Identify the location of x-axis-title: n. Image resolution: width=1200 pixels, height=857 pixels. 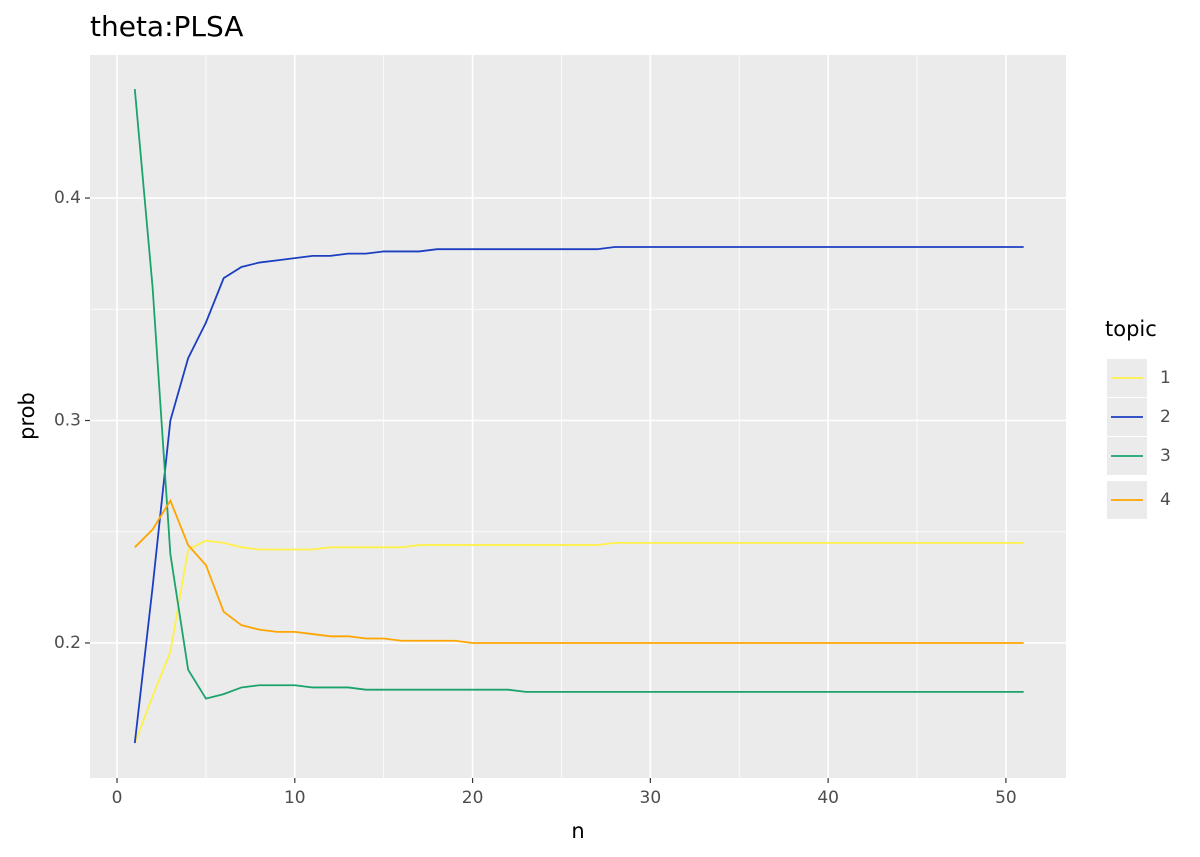
(577, 831).